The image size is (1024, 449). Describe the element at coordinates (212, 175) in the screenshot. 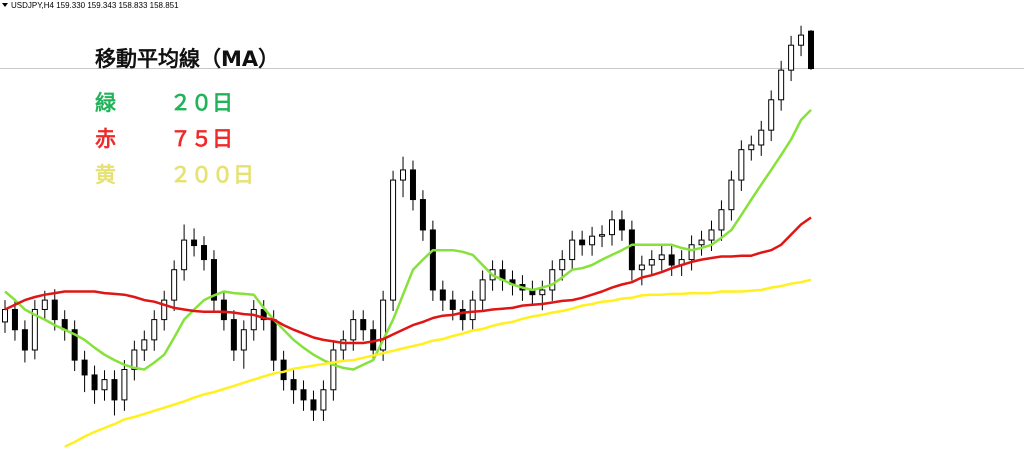

I see `legend-period: ２００日` at that location.